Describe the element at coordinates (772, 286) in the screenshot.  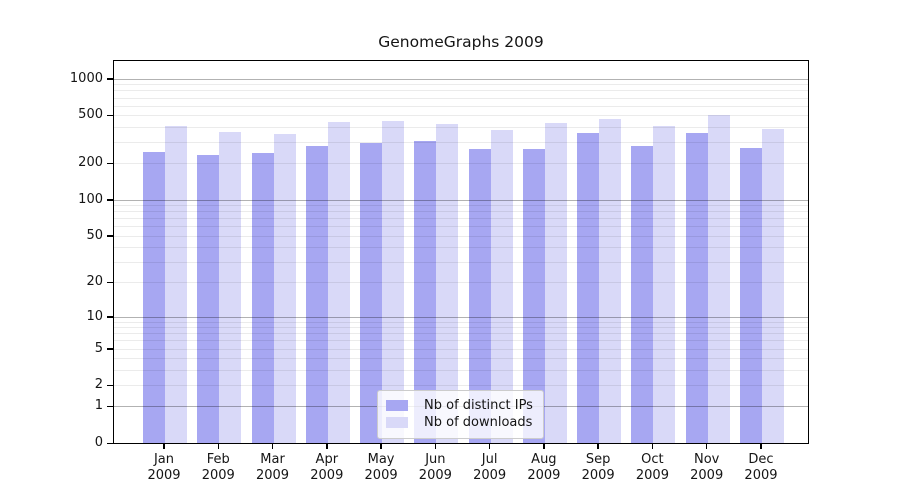
I see `bar-downloads-dec` at that location.